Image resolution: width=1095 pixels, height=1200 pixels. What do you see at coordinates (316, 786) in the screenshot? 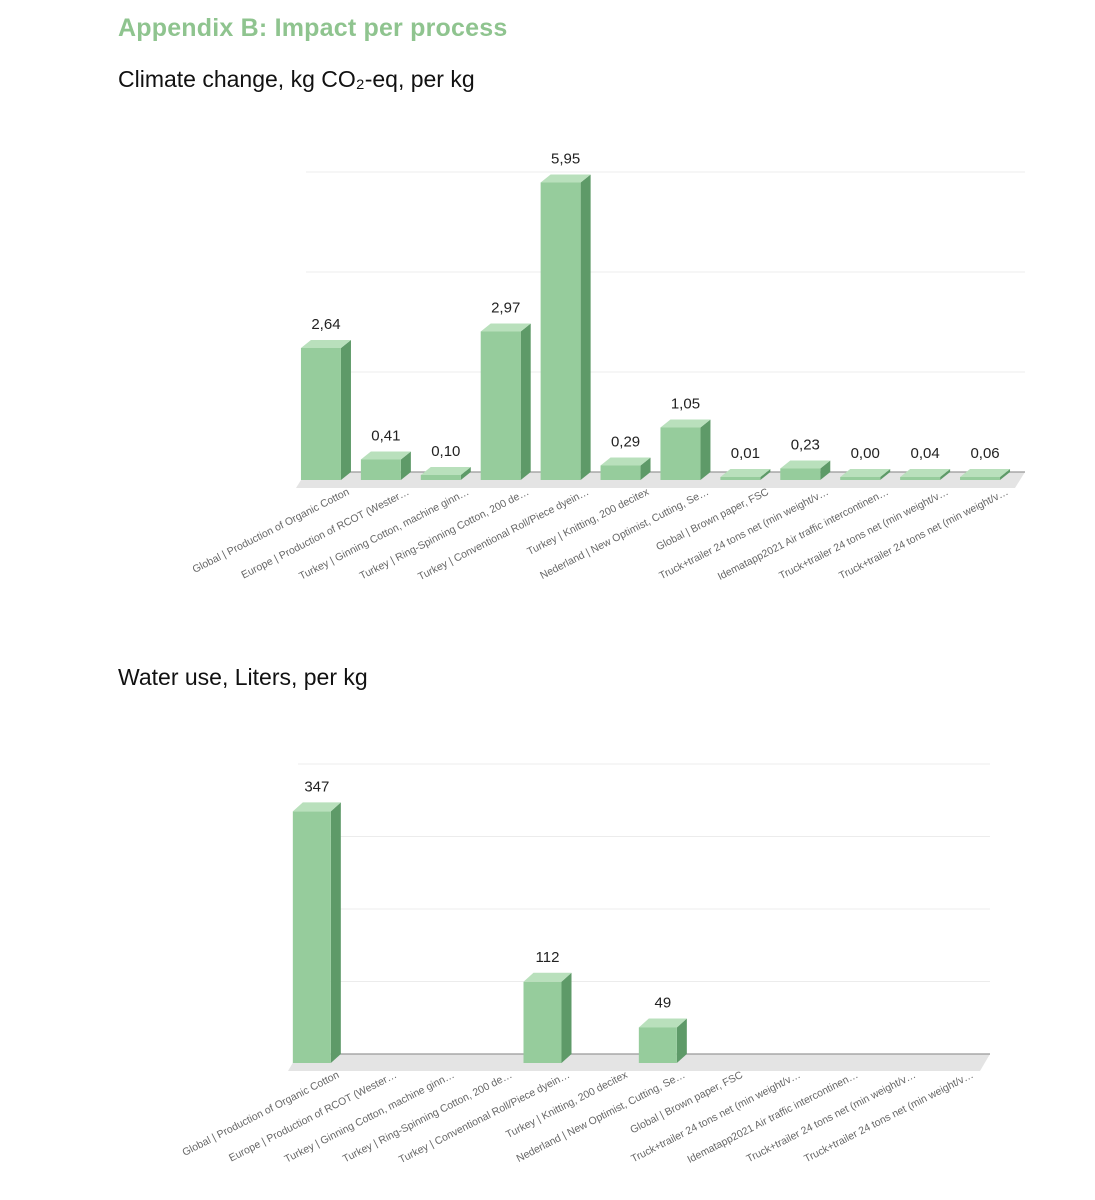
I see `data-label: 347` at bounding box center [316, 786].